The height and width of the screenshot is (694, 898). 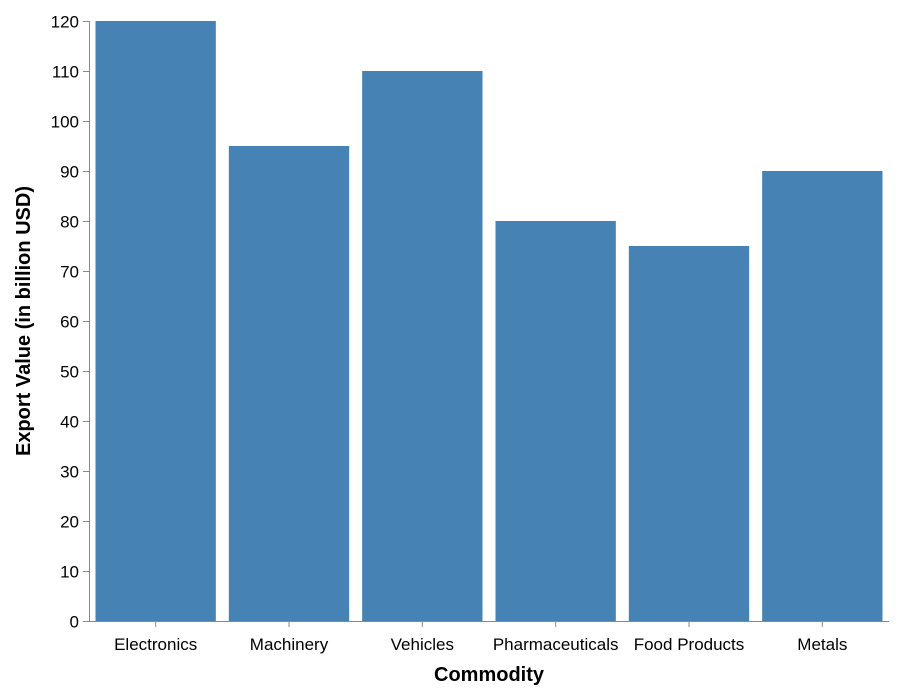 I want to click on y-tick-label: 110, so click(x=65, y=72).